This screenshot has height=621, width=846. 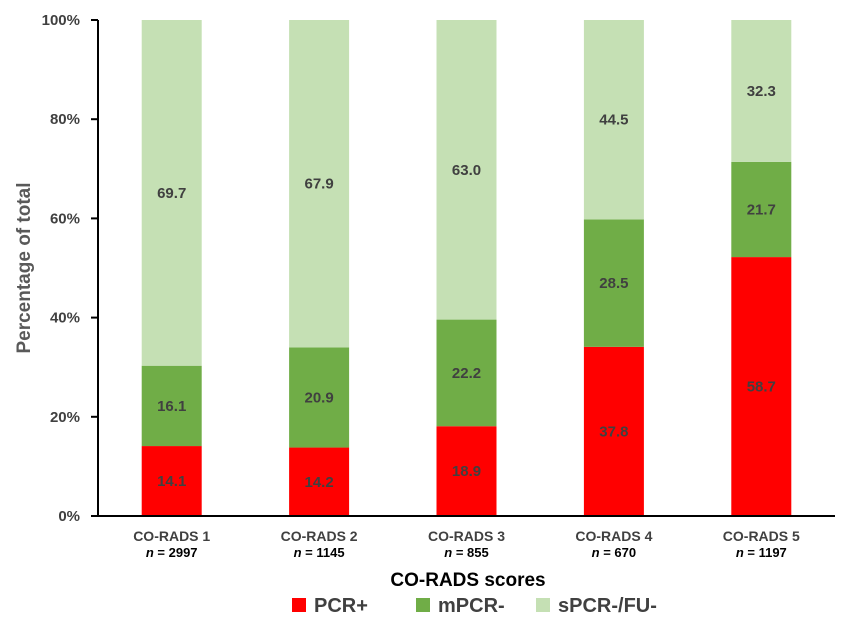 What do you see at coordinates (69, 516) in the screenshot?
I see `y-tick-label: 0%` at bounding box center [69, 516].